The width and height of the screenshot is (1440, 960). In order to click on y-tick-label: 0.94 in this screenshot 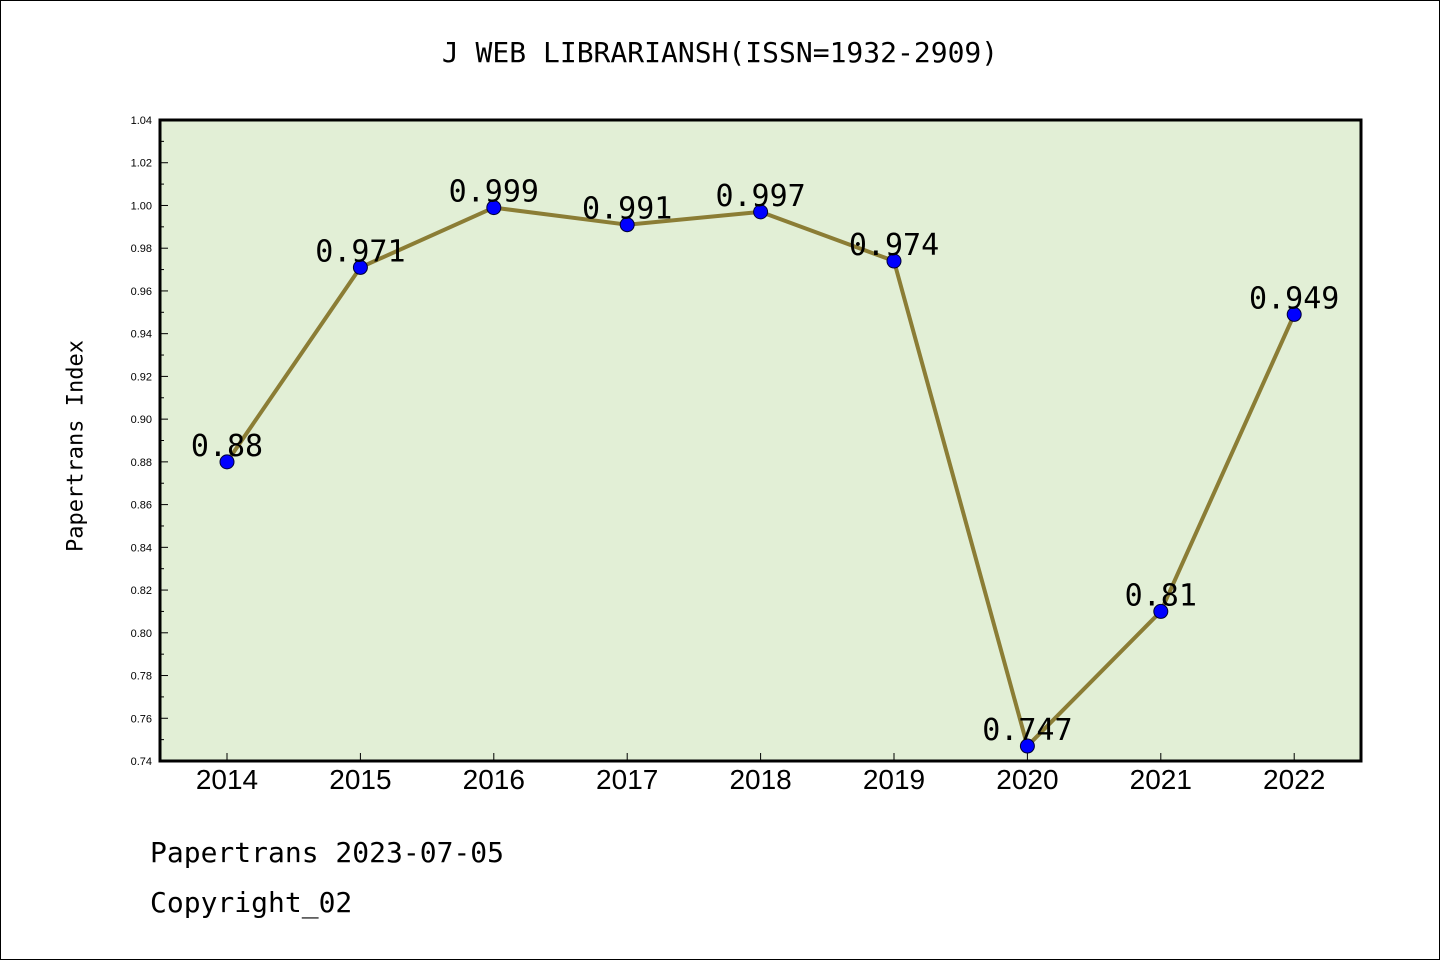, I will do `click(141, 335)`.